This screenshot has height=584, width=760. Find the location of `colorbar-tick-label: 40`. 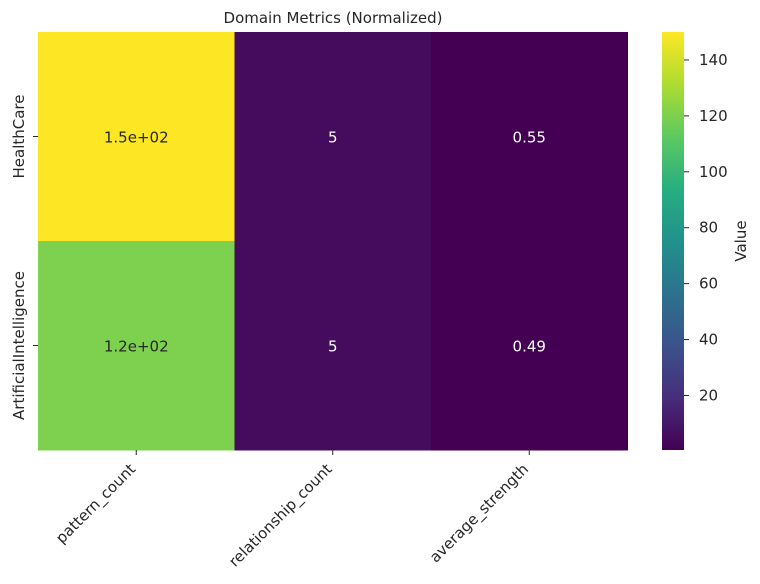

colorbar-tick-label: 40 is located at coordinates (708, 340).